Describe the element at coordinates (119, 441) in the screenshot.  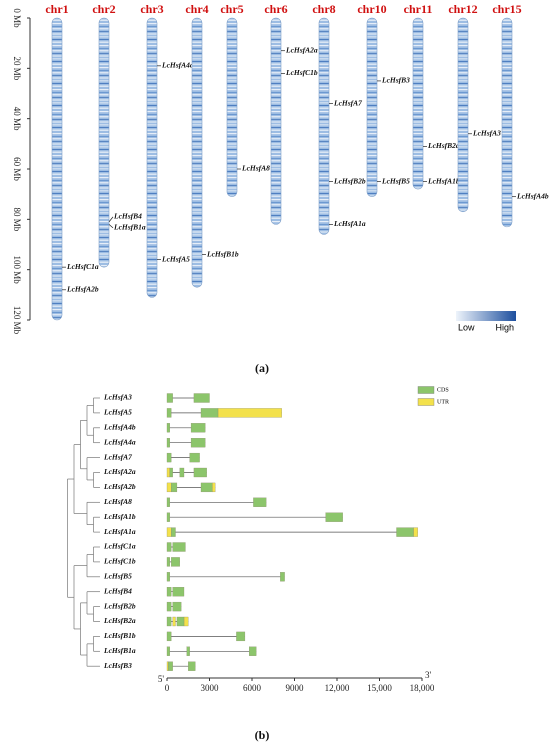
I see `gene-label: LcHsfA4a` at that location.